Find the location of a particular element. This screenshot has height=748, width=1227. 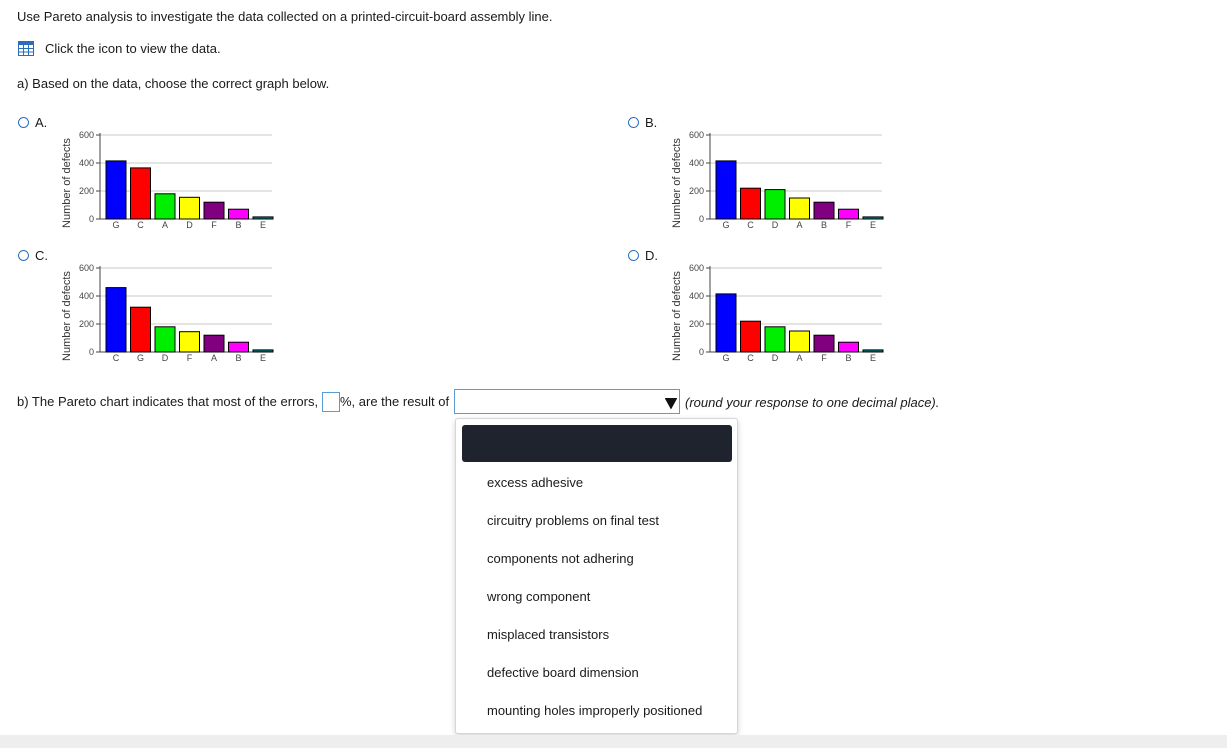

chart-svg: 0 200 400 600 Number of defects G C A D F B E is located at coordinates (167, 180).